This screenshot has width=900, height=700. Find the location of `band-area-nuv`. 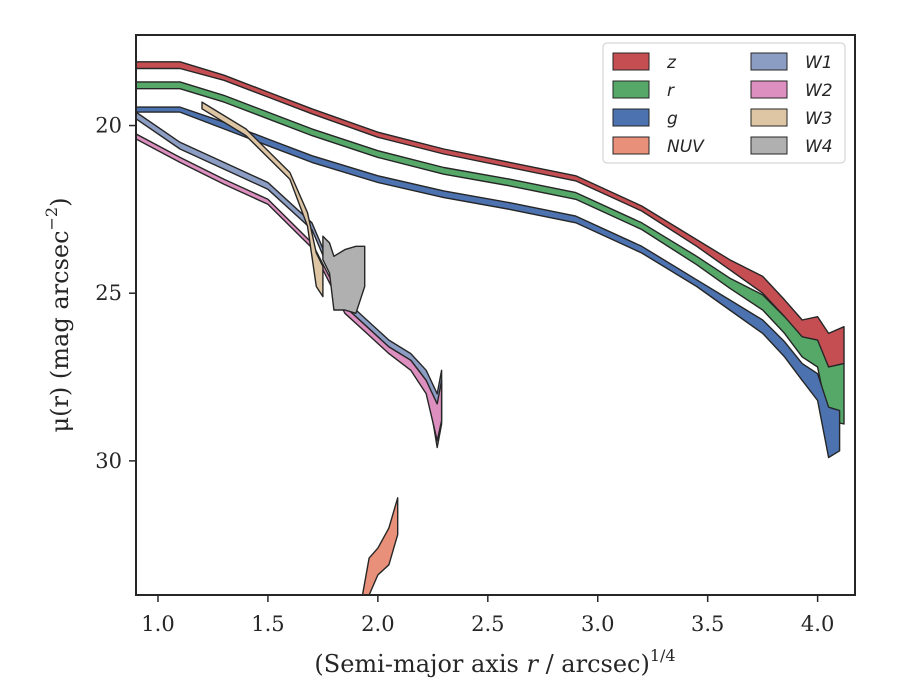

band-area-nuv is located at coordinates (380, 546).